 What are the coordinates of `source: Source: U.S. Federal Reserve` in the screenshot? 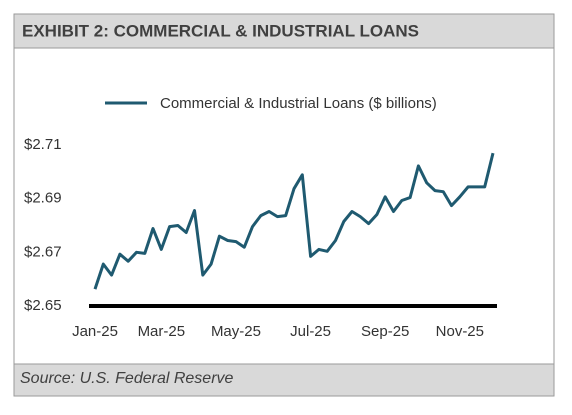 It's located at (127, 378).